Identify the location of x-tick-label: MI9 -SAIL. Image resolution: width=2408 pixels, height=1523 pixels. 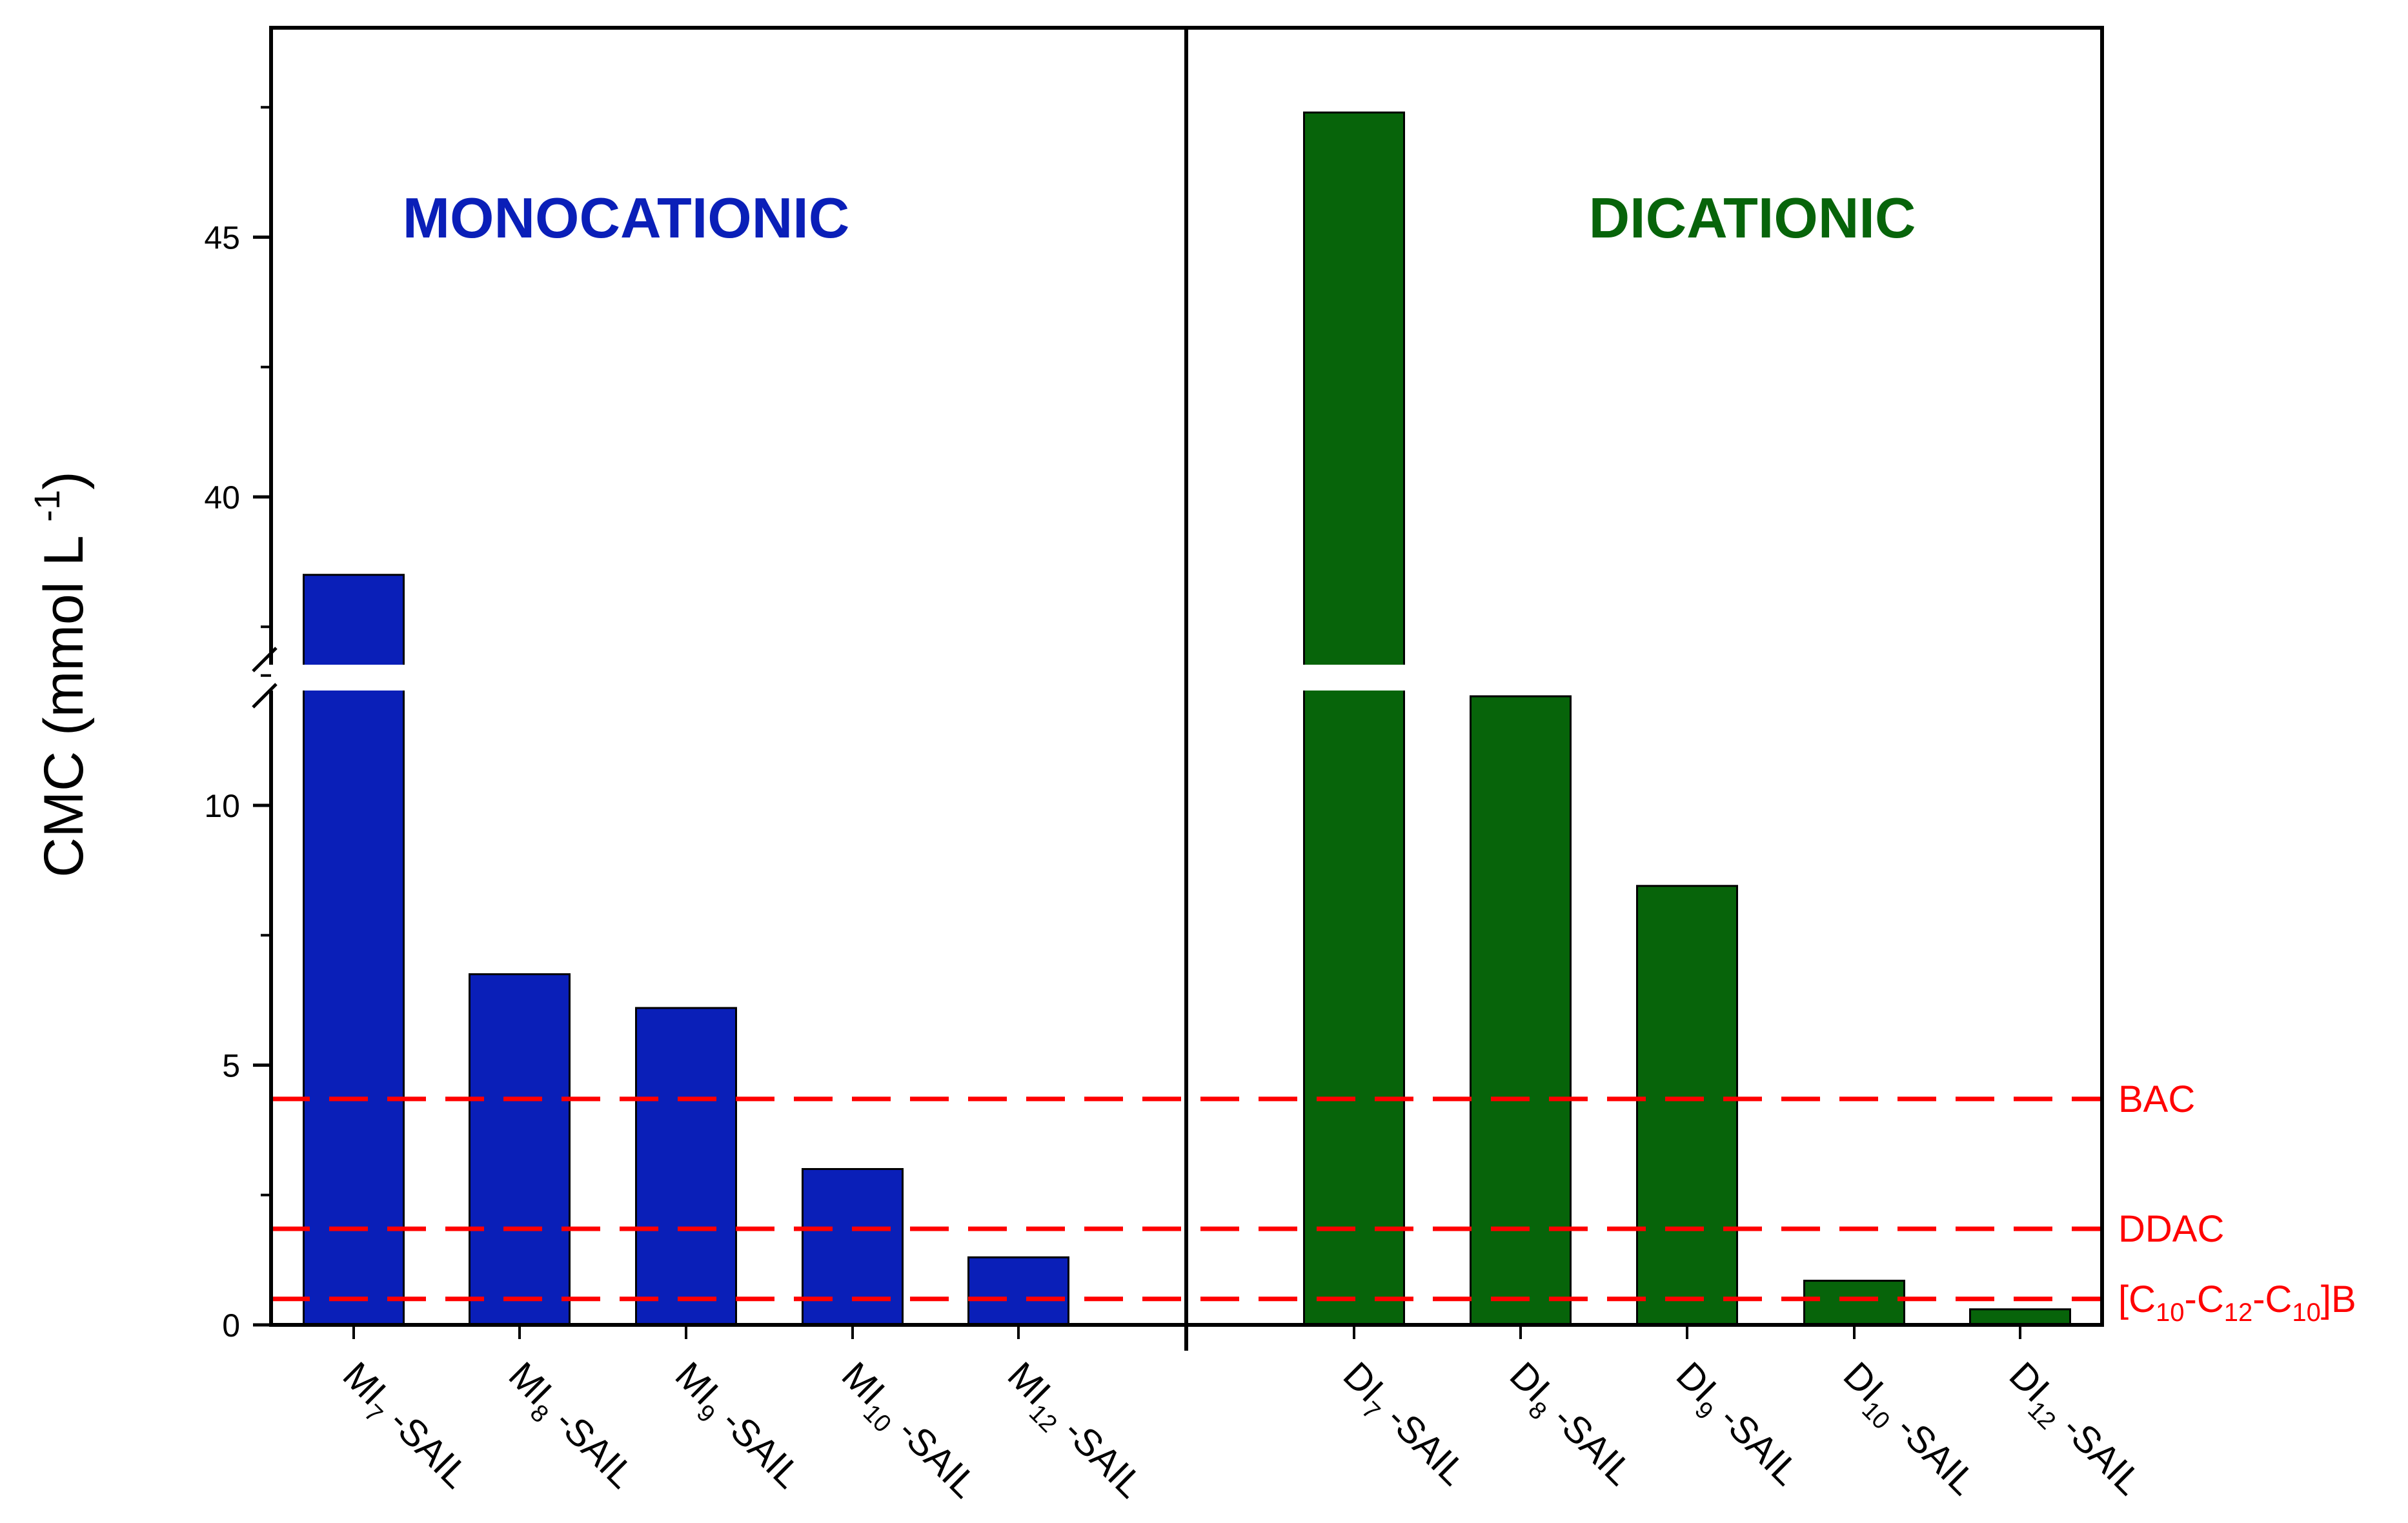
(736, 1428).